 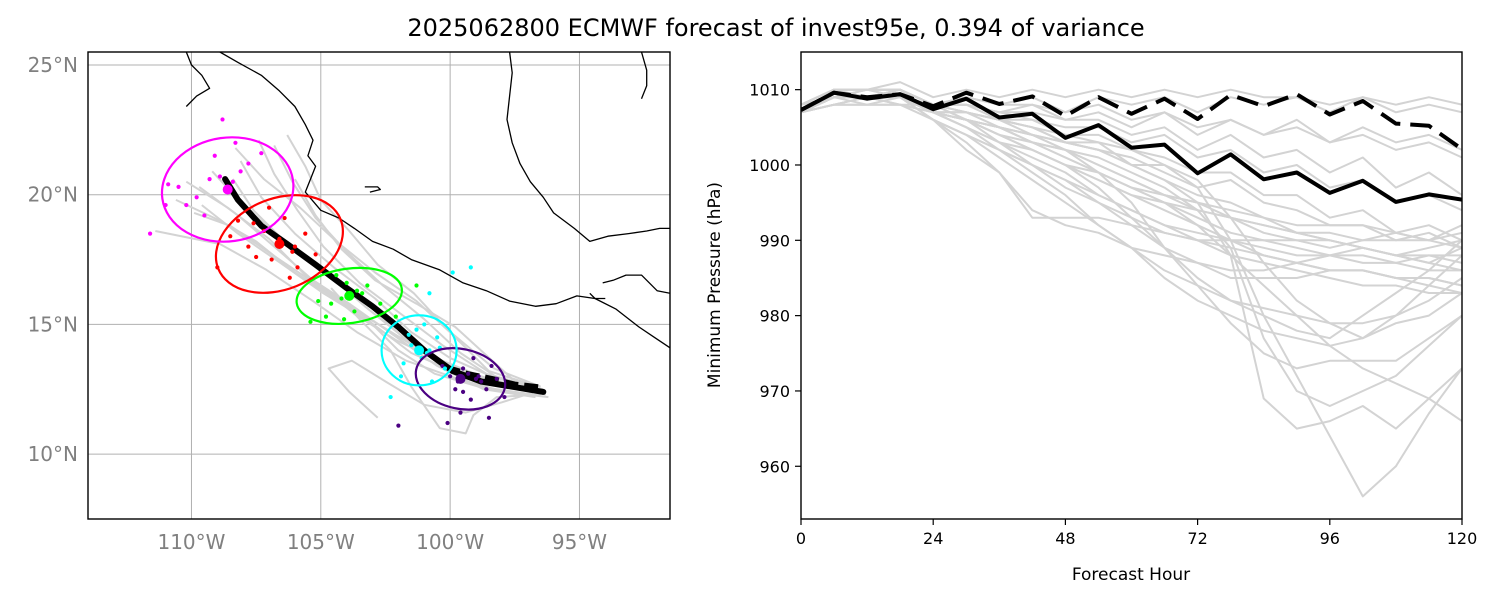 What do you see at coordinates (769, 90) in the screenshot?
I see `pressure-y-tick-label: 1010` at bounding box center [769, 90].